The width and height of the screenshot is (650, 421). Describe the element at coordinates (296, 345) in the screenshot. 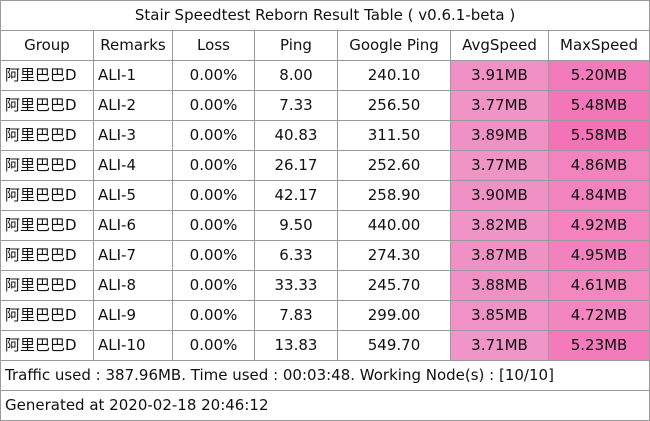

I see `cell-ping: 13.83` at that location.